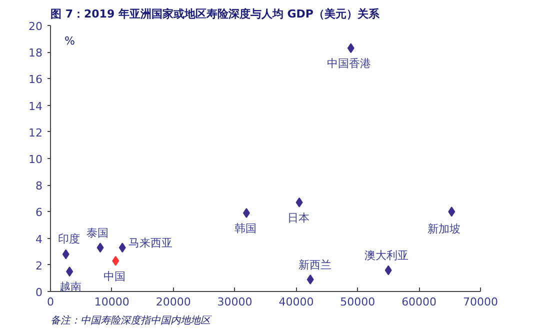  I want to click on x-tick-label: 70000, so click(480, 302).